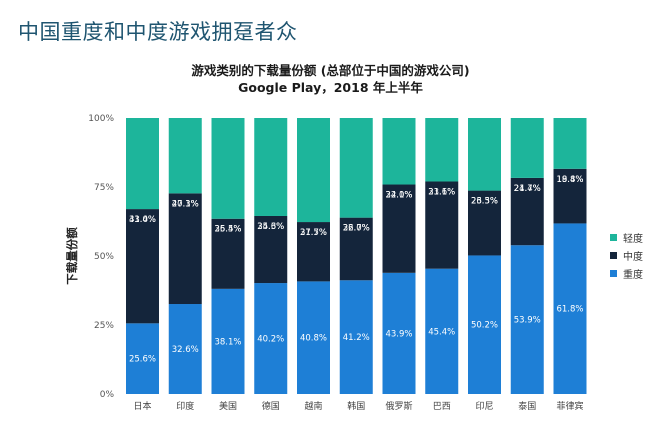 This screenshot has height=437, width=661. I want to click on legend: 轻度 中度 重度, so click(626, 255).